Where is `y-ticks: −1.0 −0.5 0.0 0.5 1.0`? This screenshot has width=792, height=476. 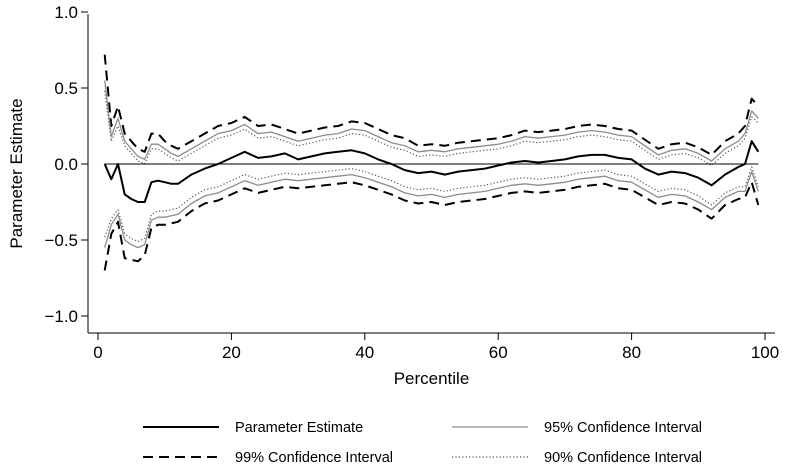 y-ticks: −1.0 −0.5 0.0 0.5 1.0 is located at coordinates (66, 164).